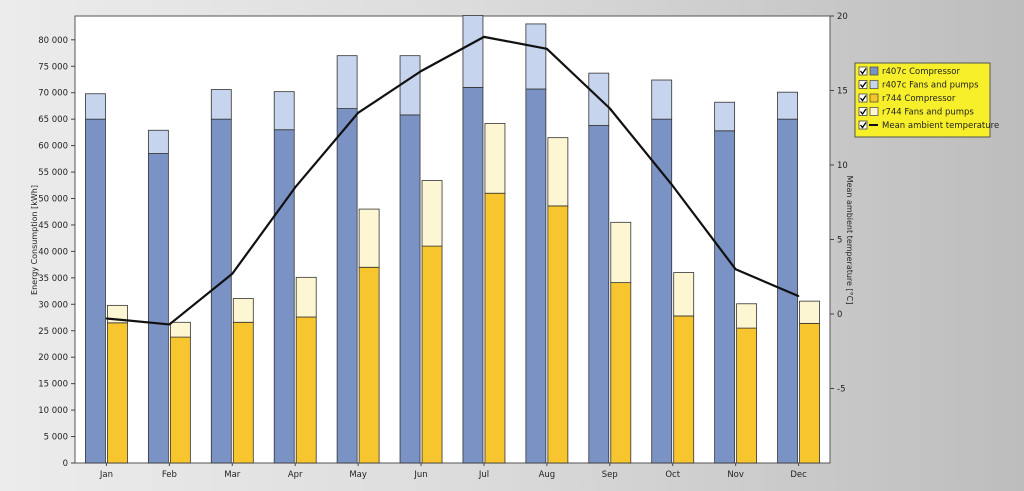 The width and height of the screenshot is (1024, 491). Describe the element at coordinates (53, 120) in the screenshot. I see `y-tick-label: 65 000` at that location.